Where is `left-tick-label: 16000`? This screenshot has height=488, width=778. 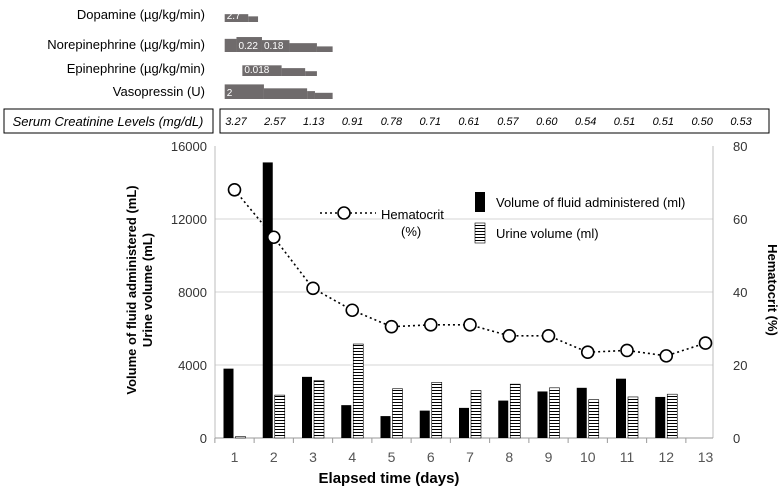 left-tick-label: 16000 is located at coordinates (189, 146).